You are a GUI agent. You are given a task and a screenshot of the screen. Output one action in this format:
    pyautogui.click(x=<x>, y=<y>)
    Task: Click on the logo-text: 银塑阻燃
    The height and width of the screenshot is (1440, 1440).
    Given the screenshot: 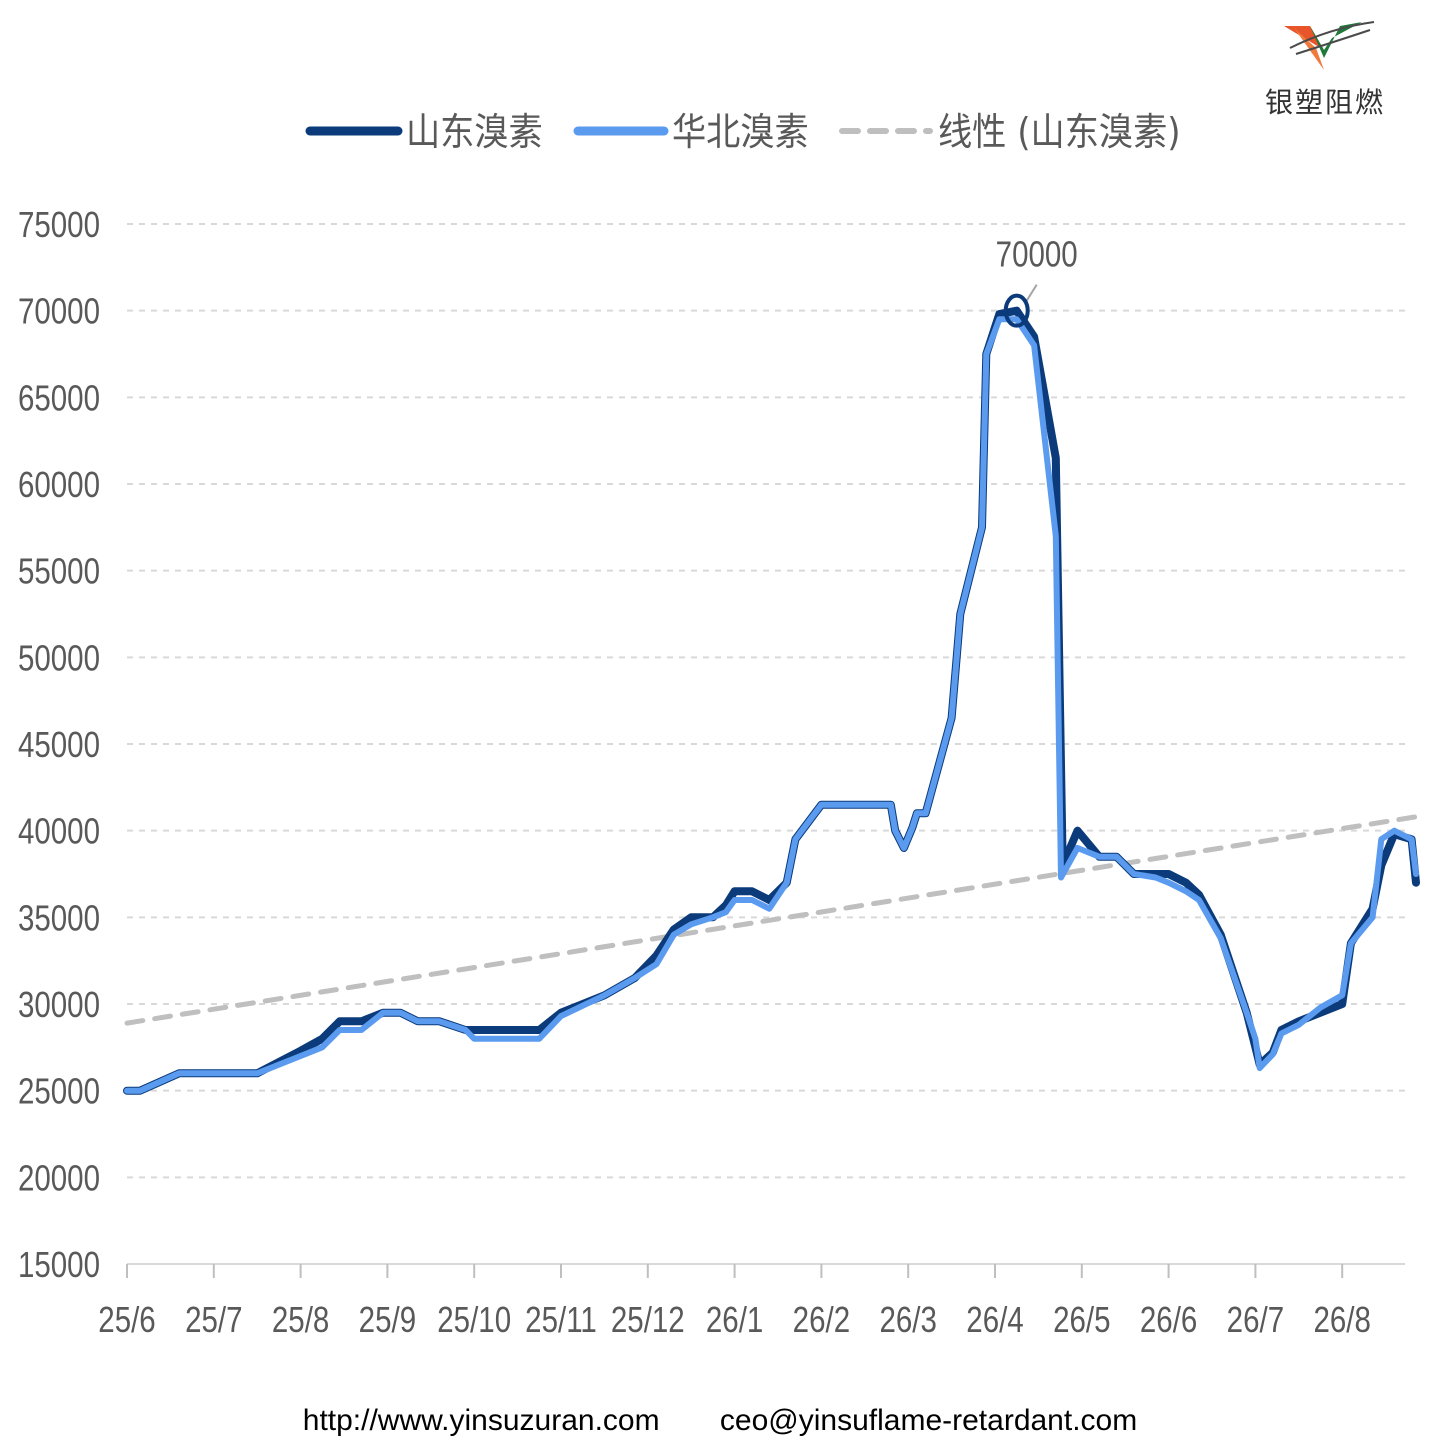 What is the action you would take?
    pyautogui.click(x=1324, y=102)
    